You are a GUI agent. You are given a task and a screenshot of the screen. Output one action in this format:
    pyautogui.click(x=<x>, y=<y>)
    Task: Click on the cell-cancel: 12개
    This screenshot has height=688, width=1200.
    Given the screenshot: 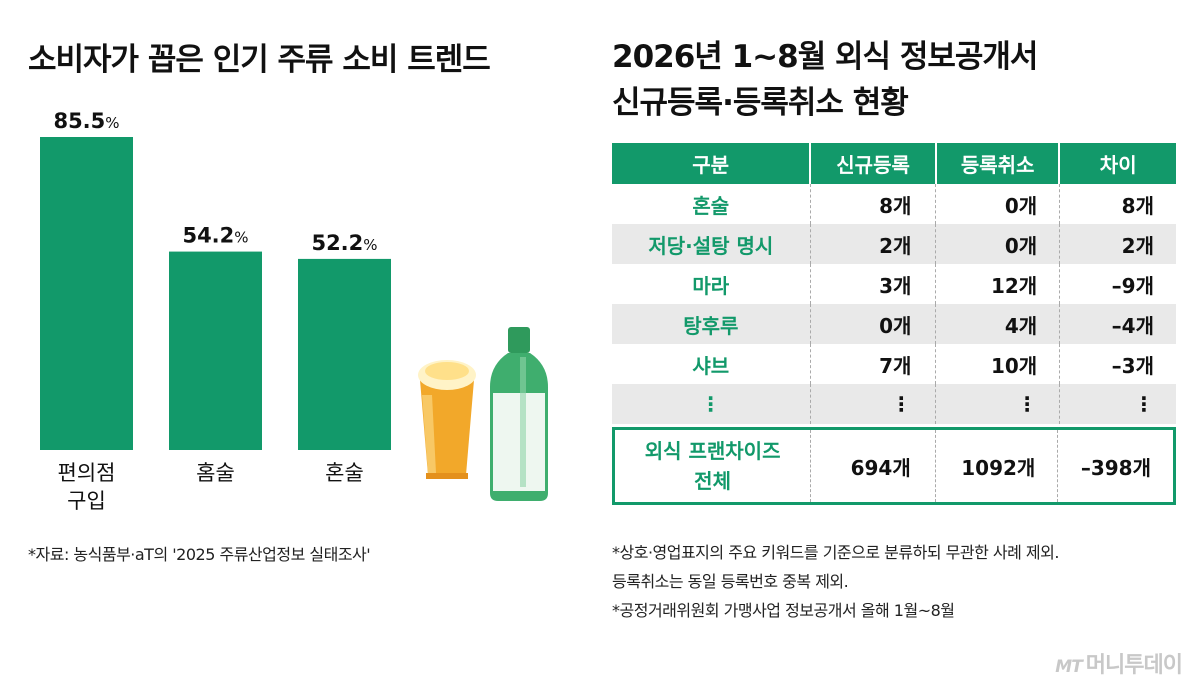 What is the action you would take?
    pyautogui.click(x=998, y=284)
    